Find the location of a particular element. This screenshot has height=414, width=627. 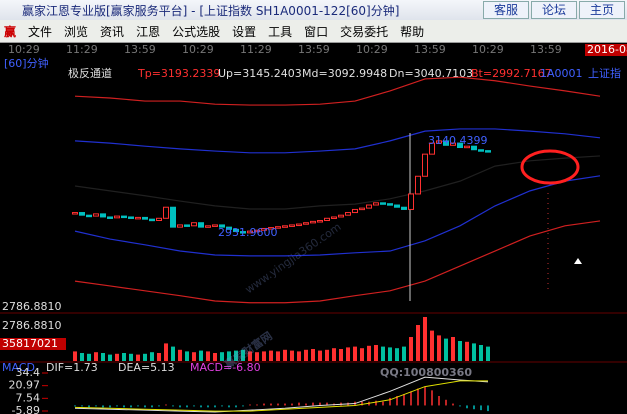

button: 主页 is located at coordinates (601, 10).